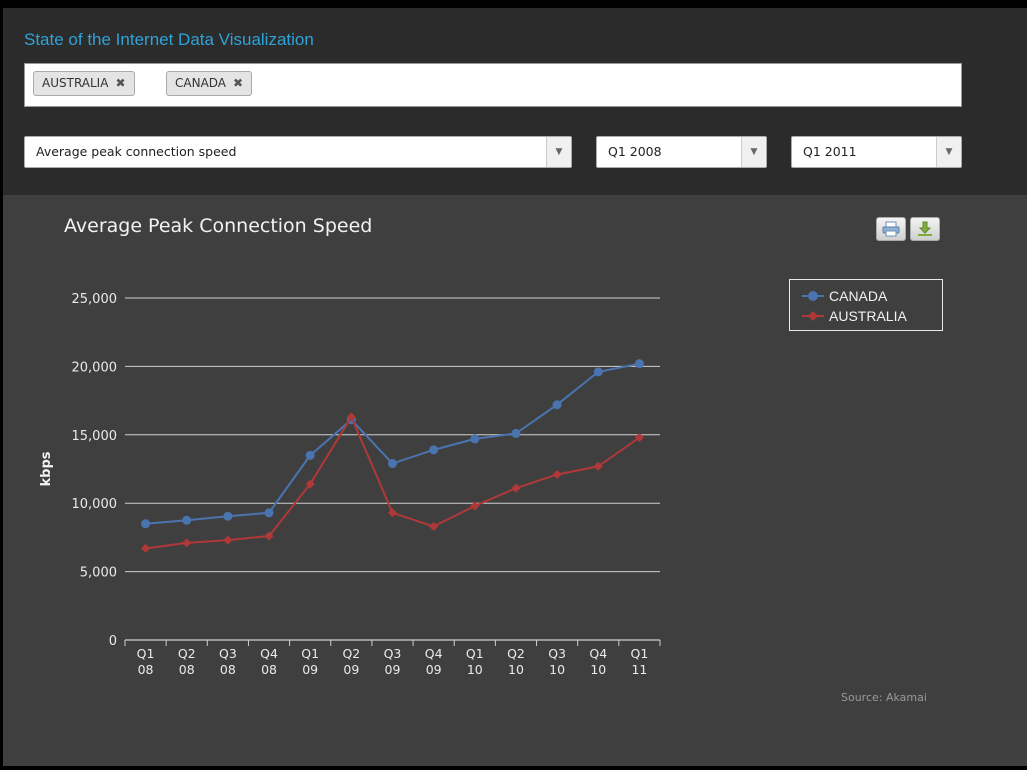  Describe the element at coordinates (830, 151) in the screenshot. I see `end-quarter-value: Q1 2011` at that location.